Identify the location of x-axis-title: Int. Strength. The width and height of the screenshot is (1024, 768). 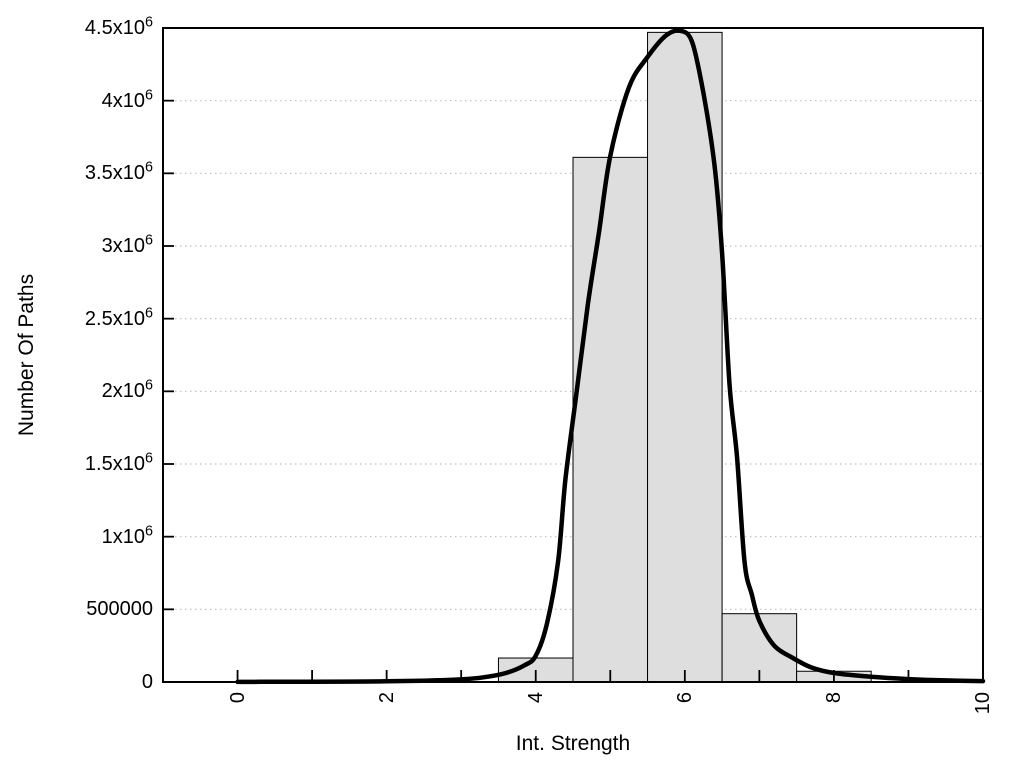
(573, 743).